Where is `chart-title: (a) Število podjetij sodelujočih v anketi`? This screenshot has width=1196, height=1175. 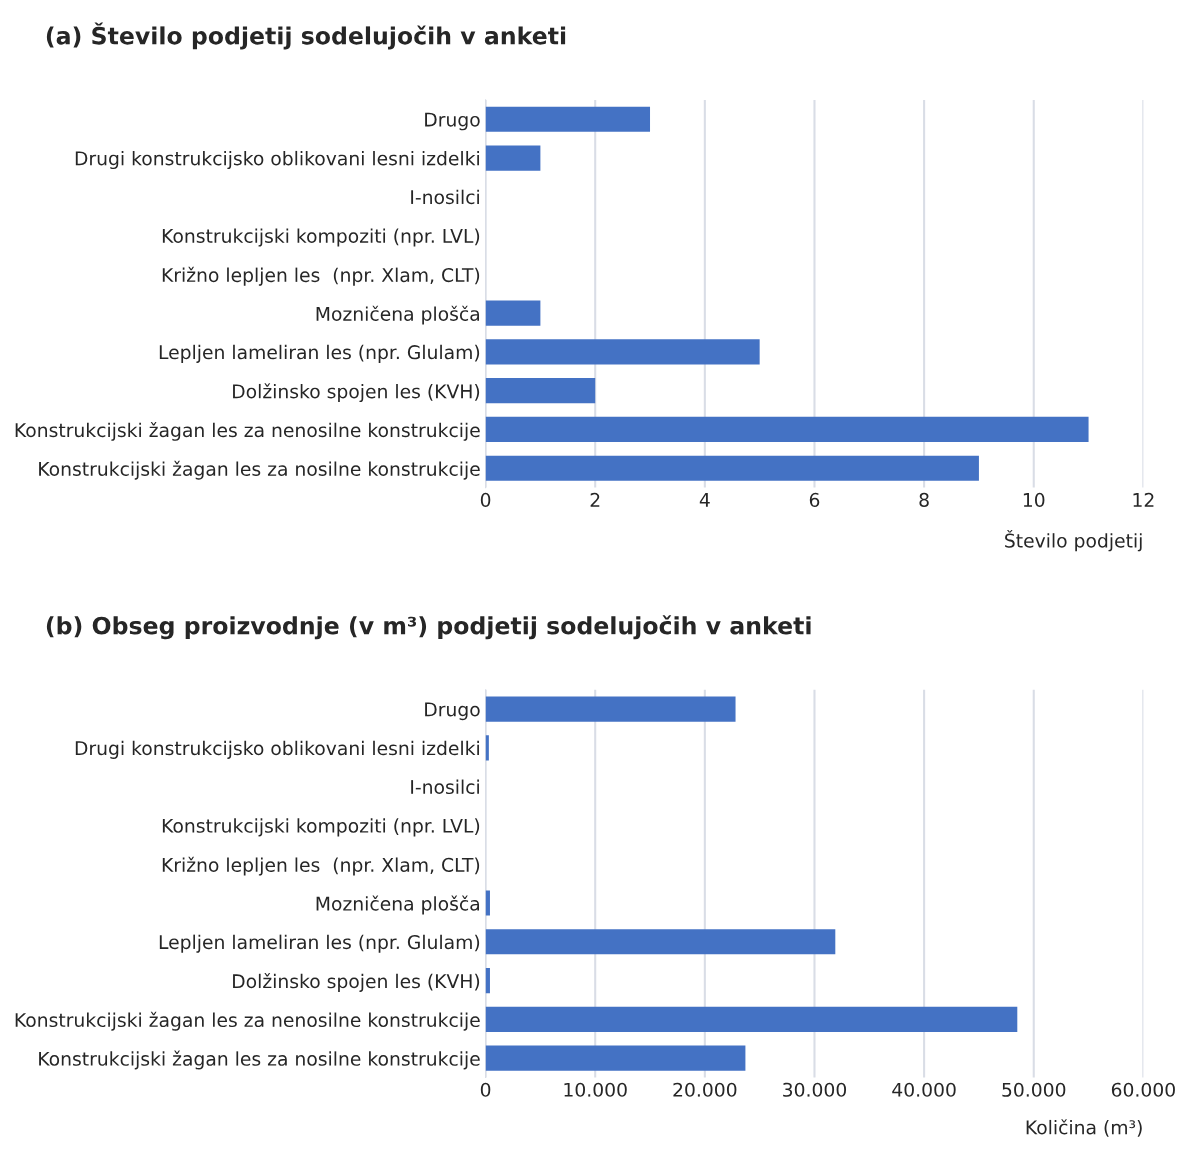 chart-title: (a) Število podjetij sodelujočih v anketi is located at coordinates (306, 36).